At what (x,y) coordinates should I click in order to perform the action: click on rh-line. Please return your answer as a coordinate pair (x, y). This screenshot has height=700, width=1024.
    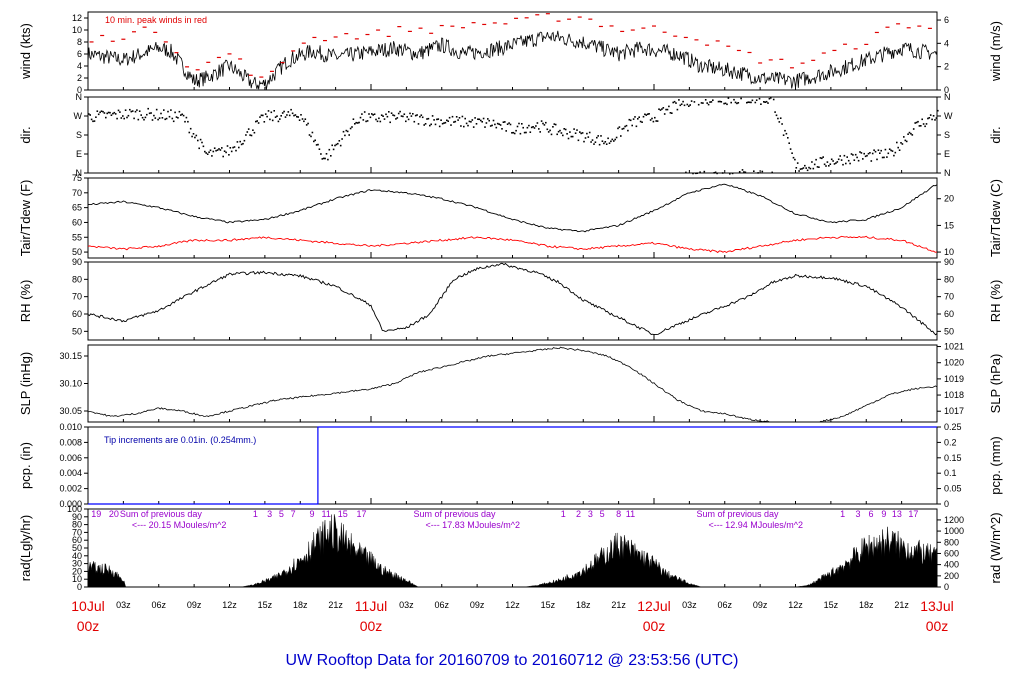
    Looking at the image, I should click on (512, 299).